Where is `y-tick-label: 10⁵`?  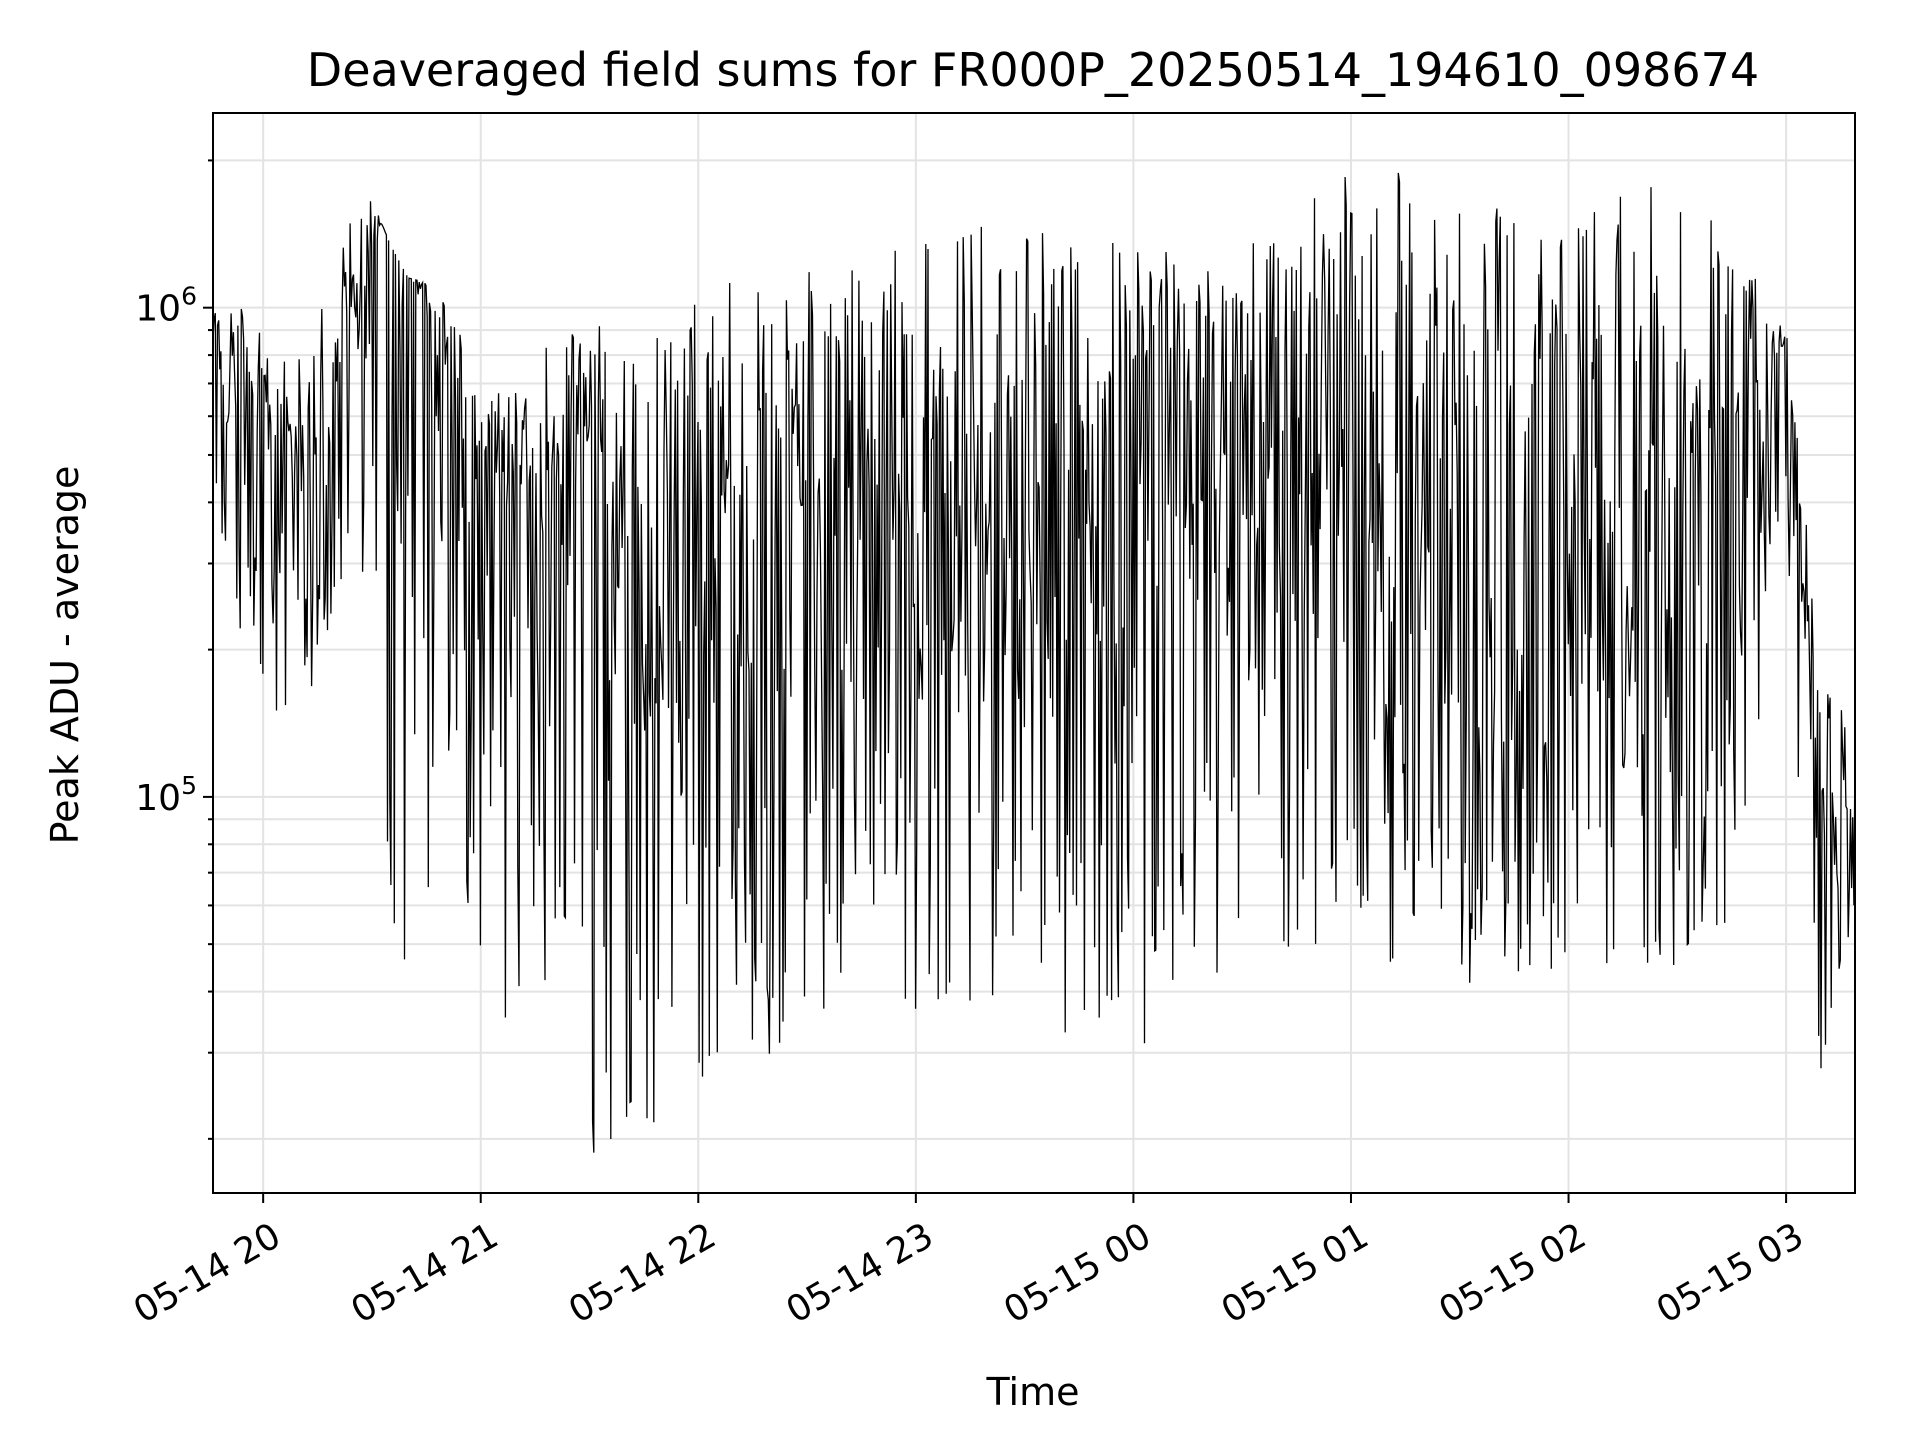 y-tick-label: 10⁵ is located at coordinates (166, 795).